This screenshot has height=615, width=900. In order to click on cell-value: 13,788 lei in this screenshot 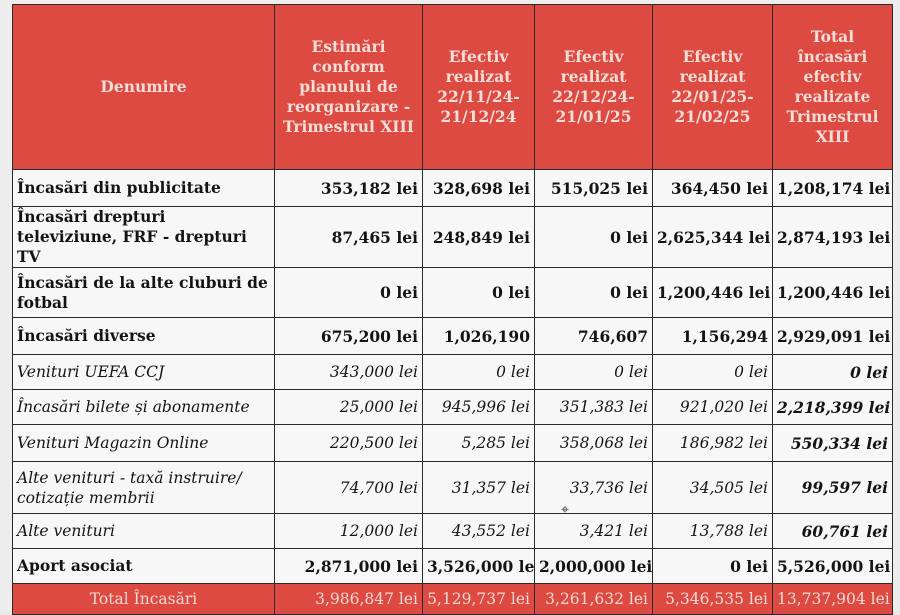, I will do `click(712, 531)`.